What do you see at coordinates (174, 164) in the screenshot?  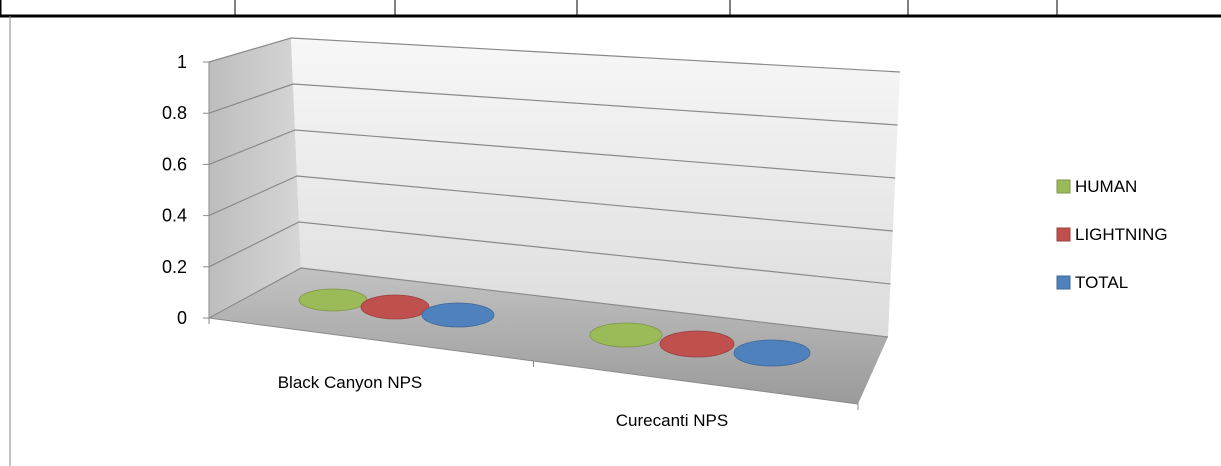 I see `y-tick-label: 0.6` at bounding box center [174, 164].